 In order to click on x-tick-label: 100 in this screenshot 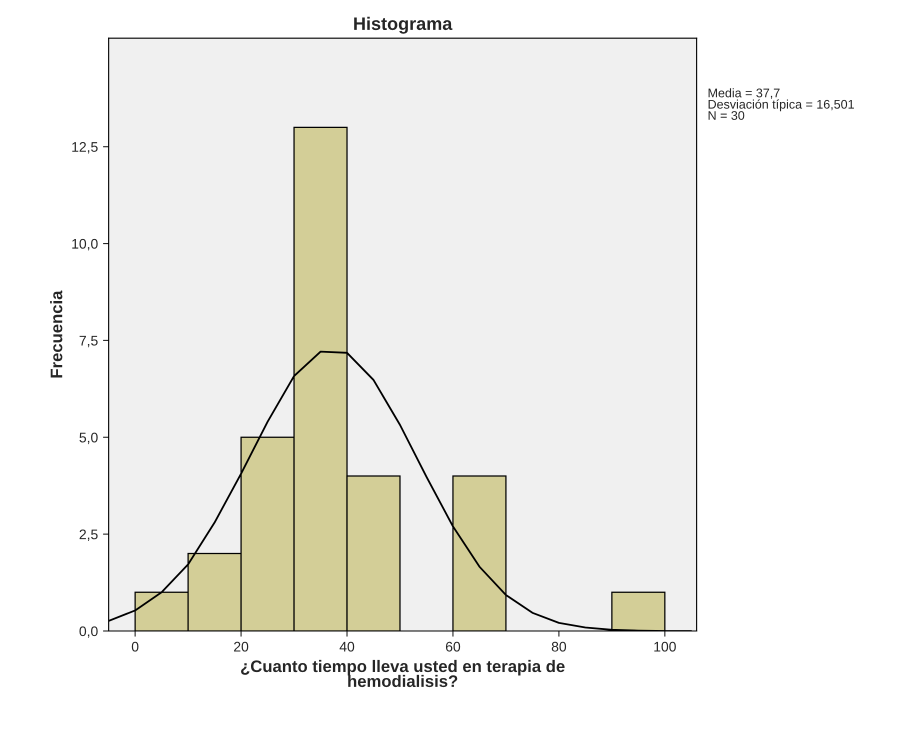, I will do `click(665, 647)`.